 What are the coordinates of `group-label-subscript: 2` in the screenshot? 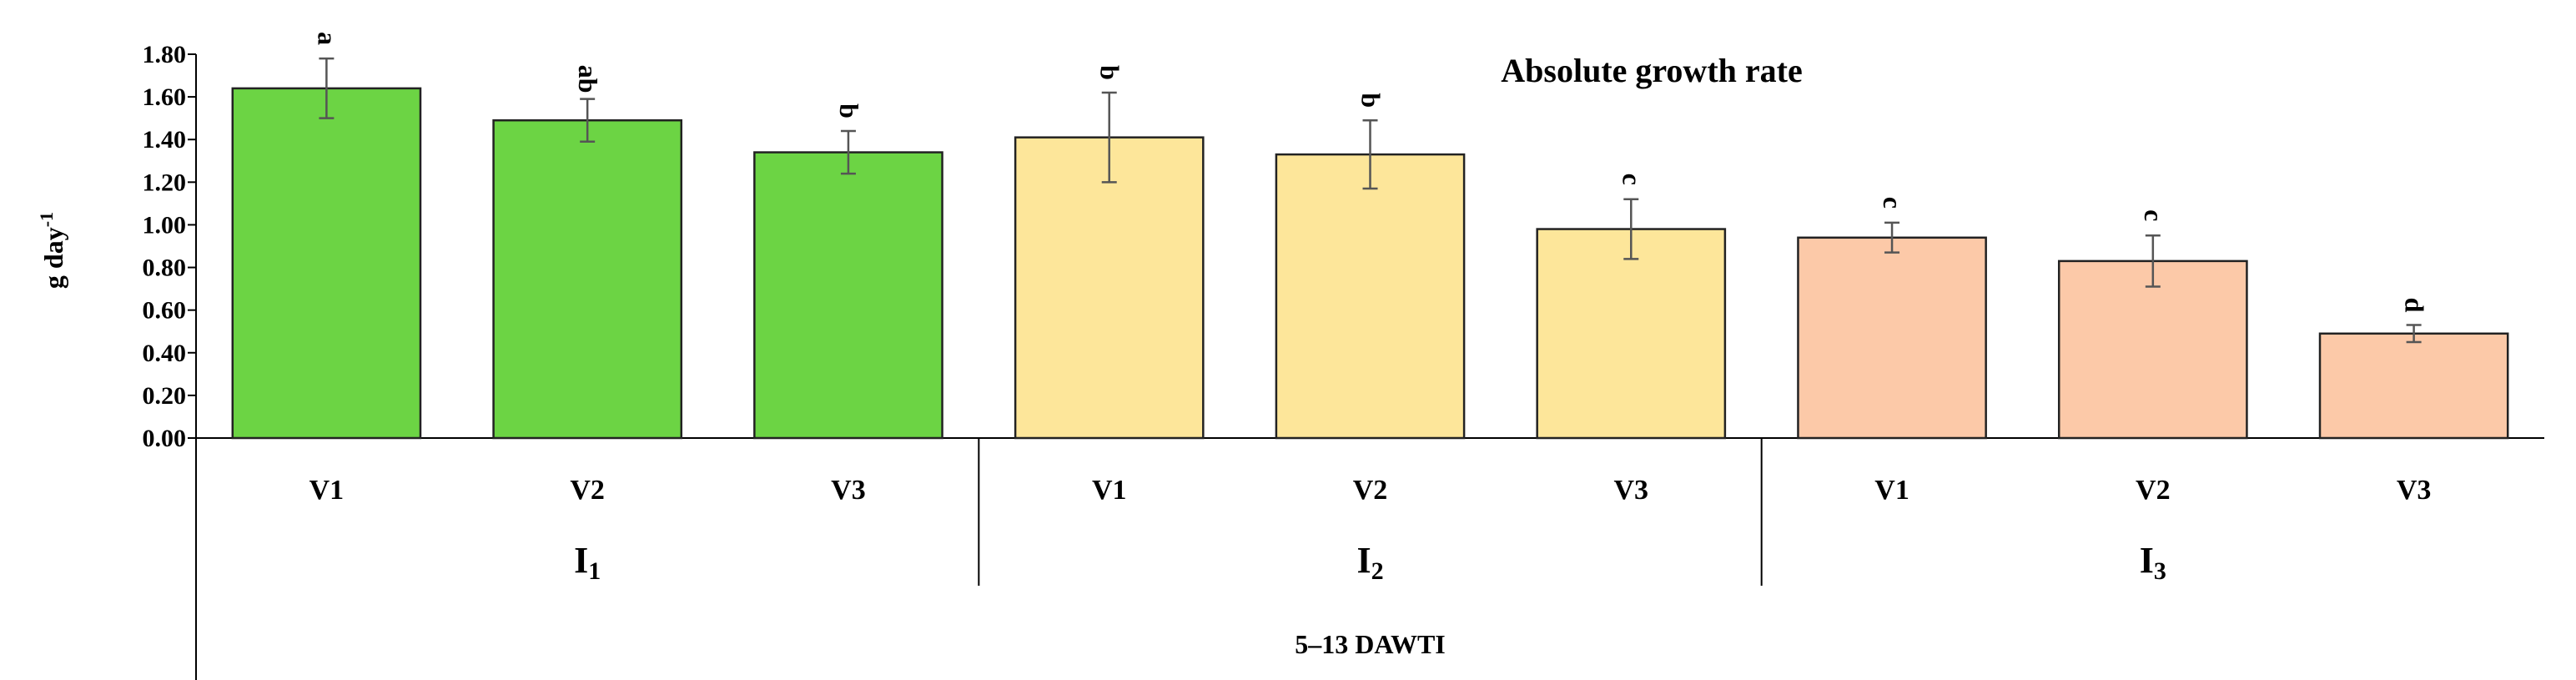 It's located at (1377, 571).